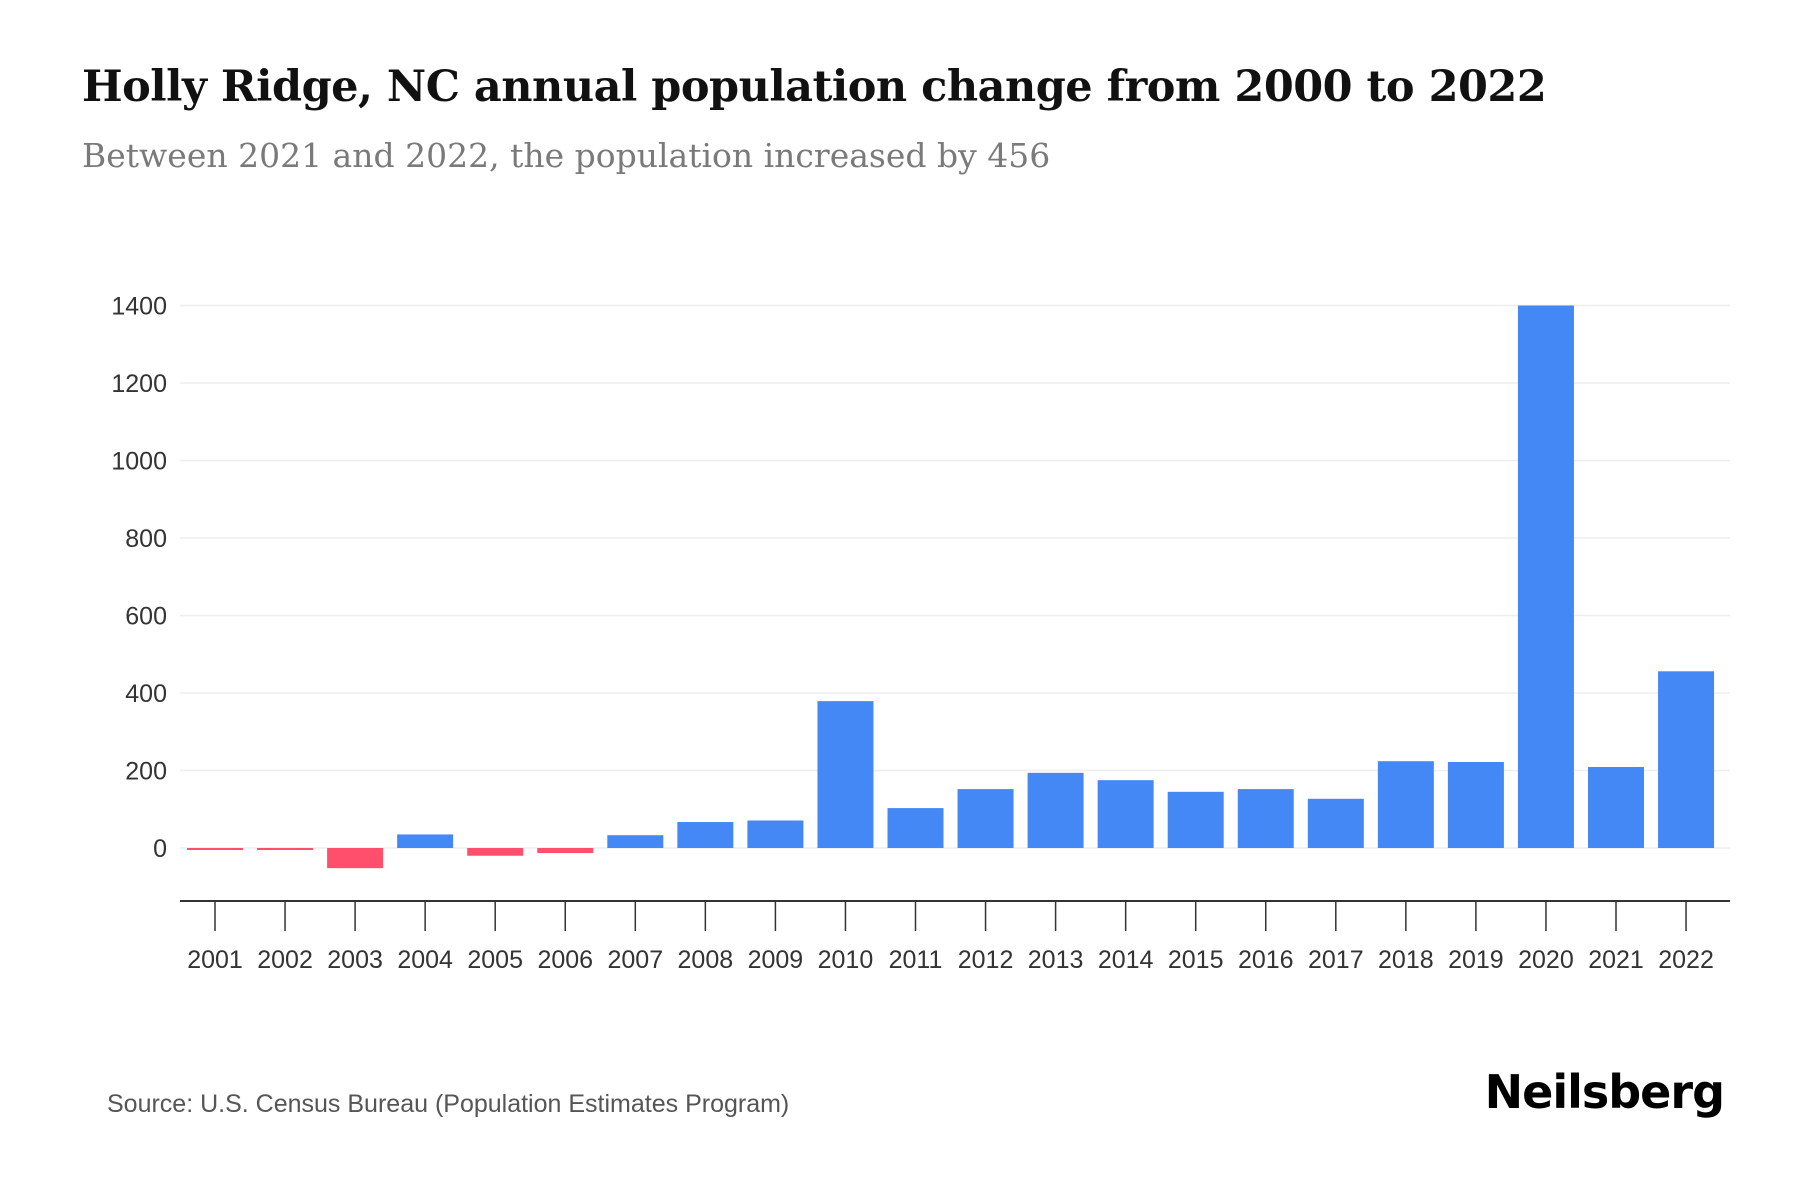 Image resolution: width=1800 pixels, height=1200 pixels. I want to click on bar-2019, so click(1475, 804).